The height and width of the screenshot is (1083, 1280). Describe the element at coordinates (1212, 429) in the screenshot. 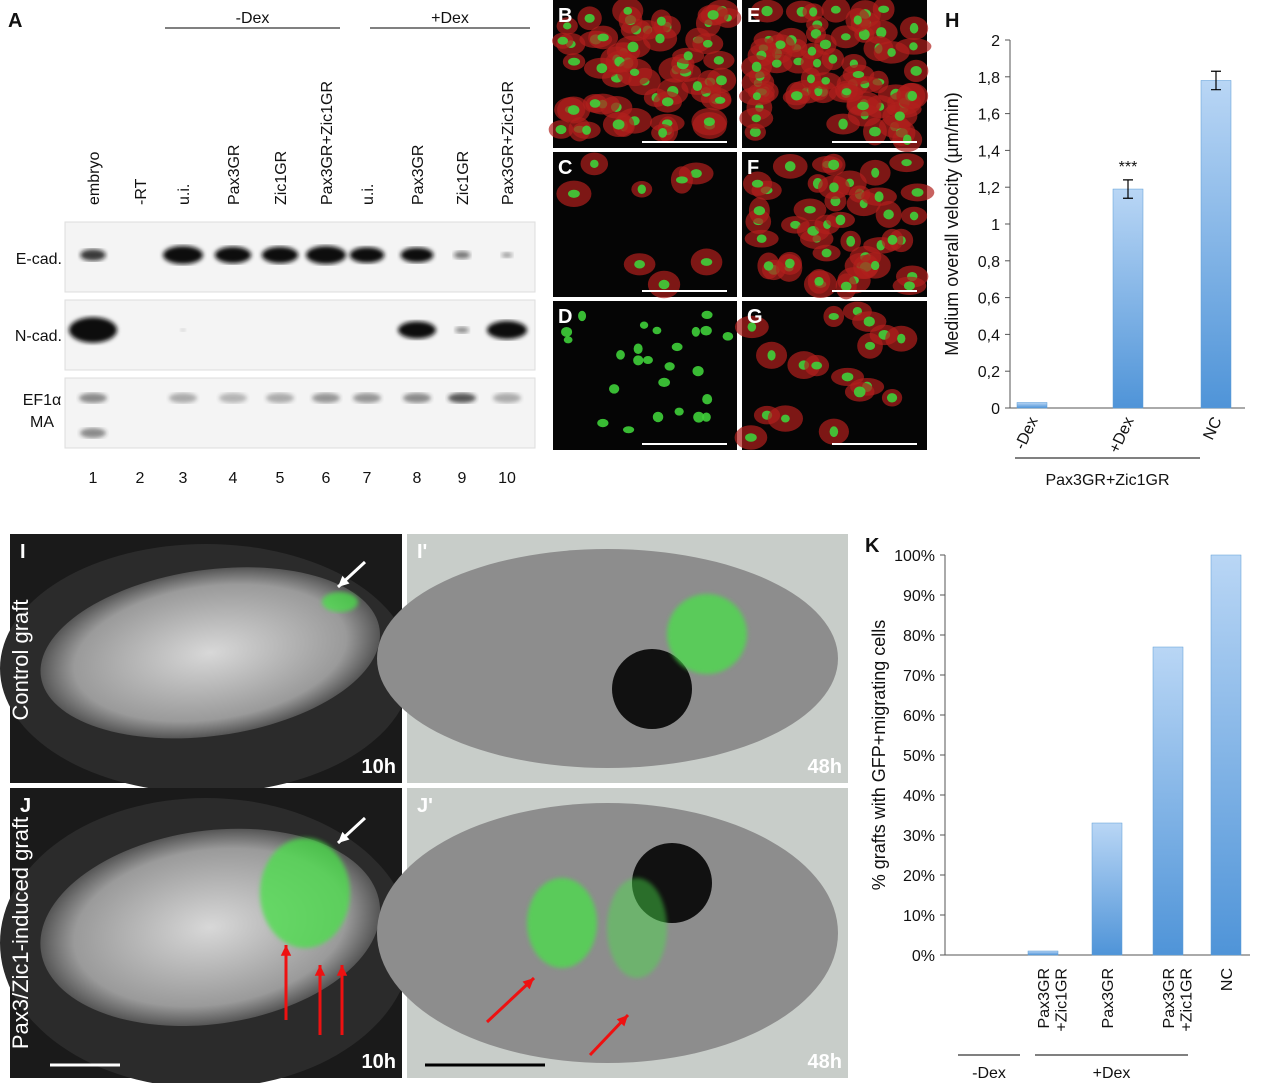

I see `x-tick-label: NC` at that location.